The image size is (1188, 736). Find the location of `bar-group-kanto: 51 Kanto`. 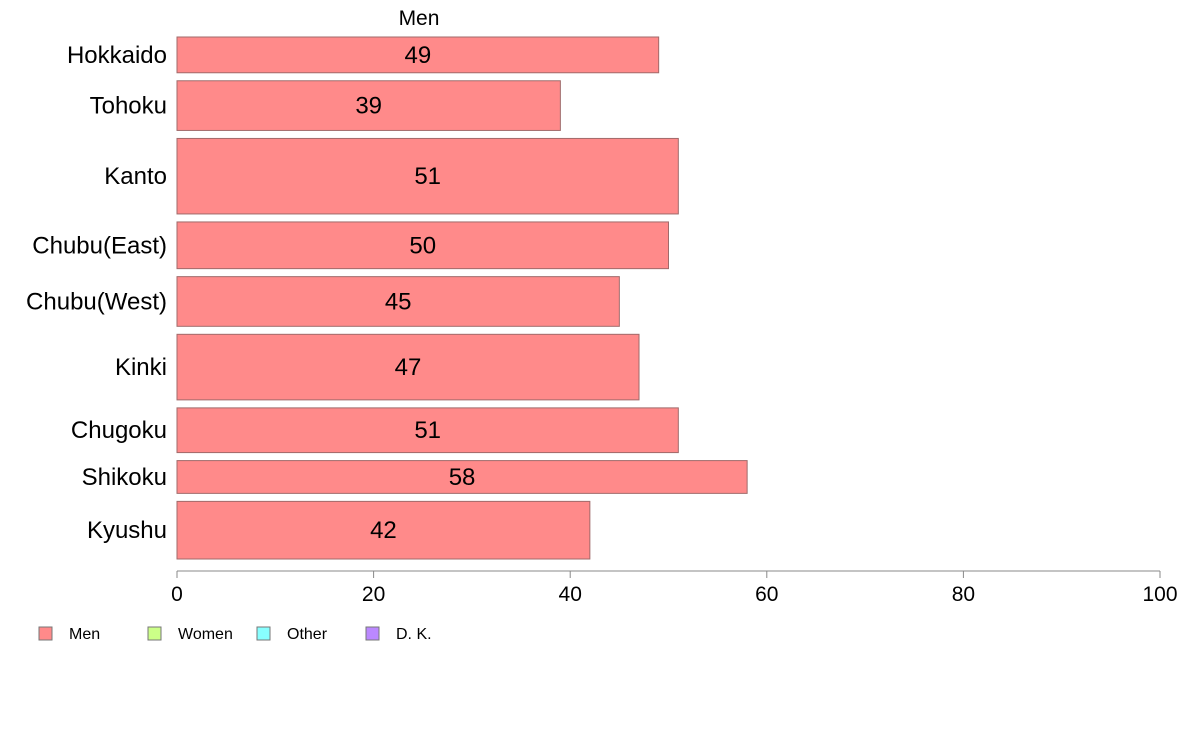

bar-group-kanto: 51 Kanto is located at coordinates (391, 176).